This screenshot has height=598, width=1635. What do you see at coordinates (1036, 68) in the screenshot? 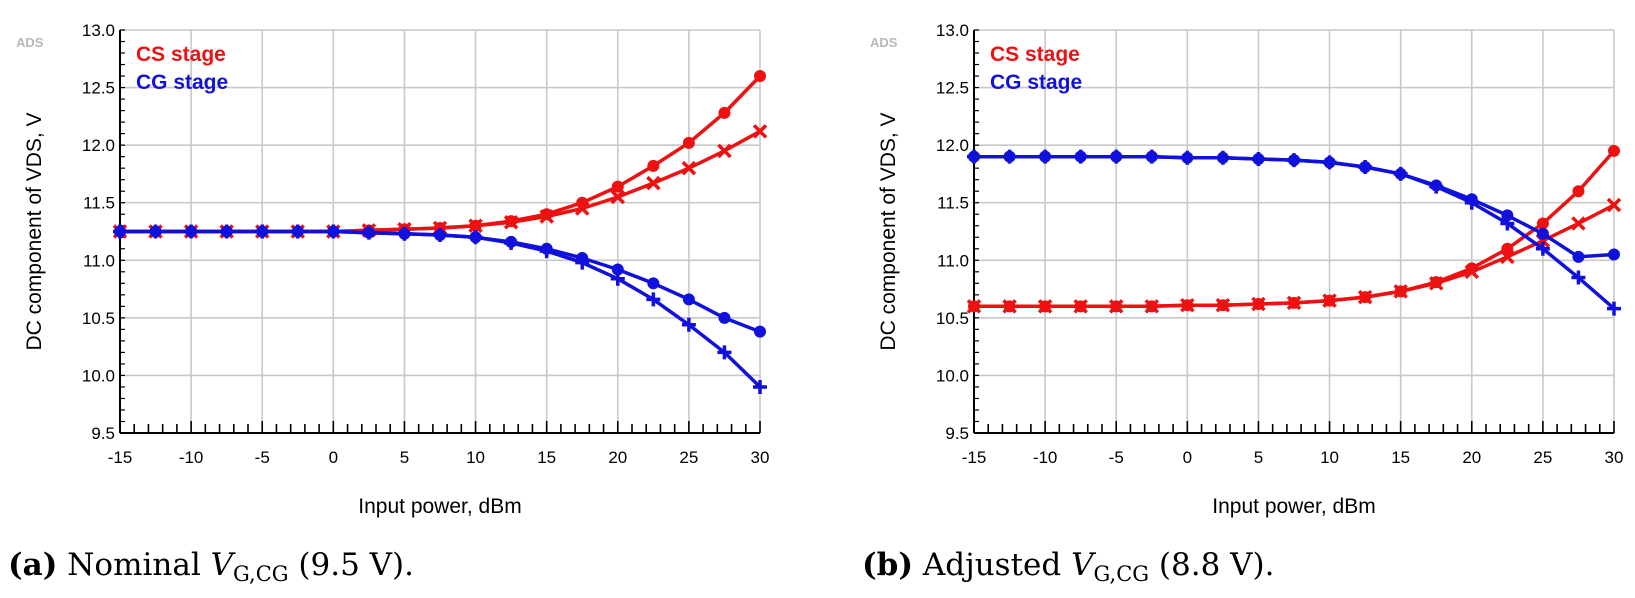
I see `chart-b-legend: CS stage CG stage` at bounding box center [1036, 68].